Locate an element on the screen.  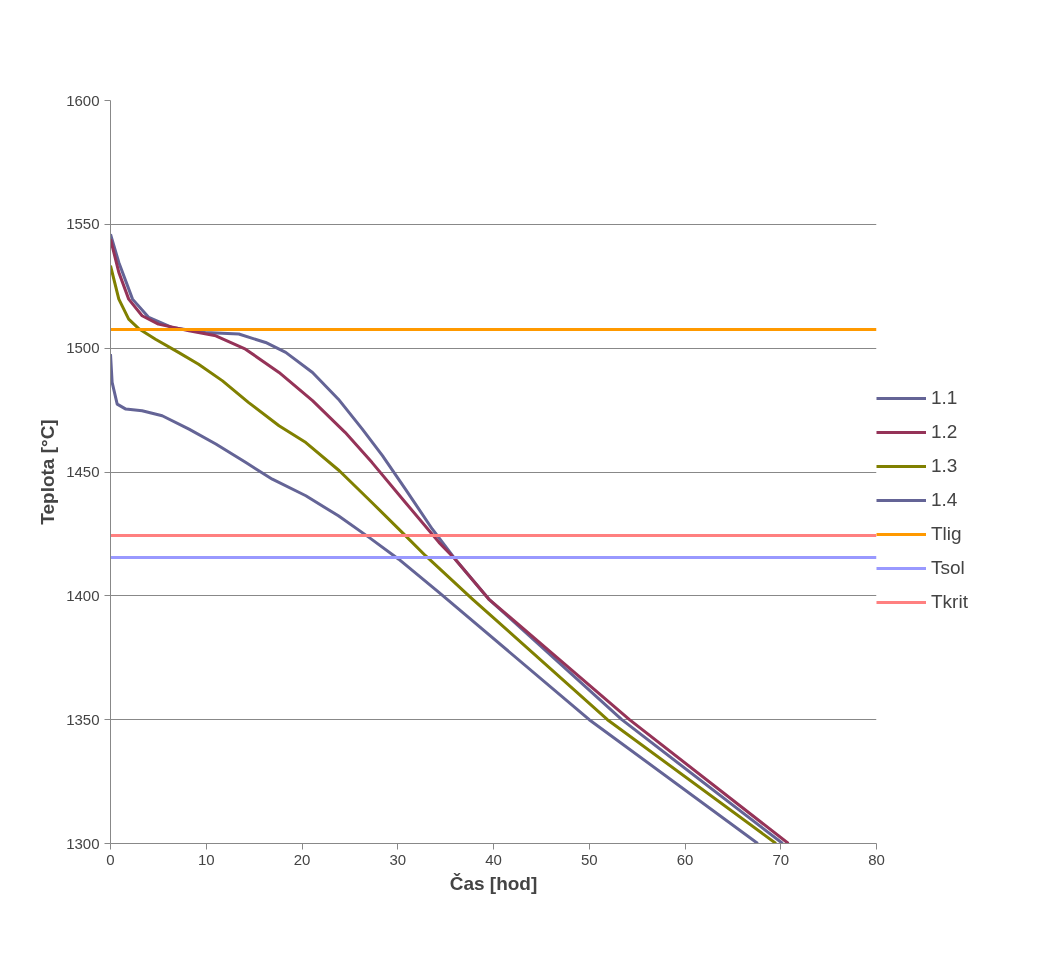
x-tick-label: 50 is located at coordinates (589, 859).